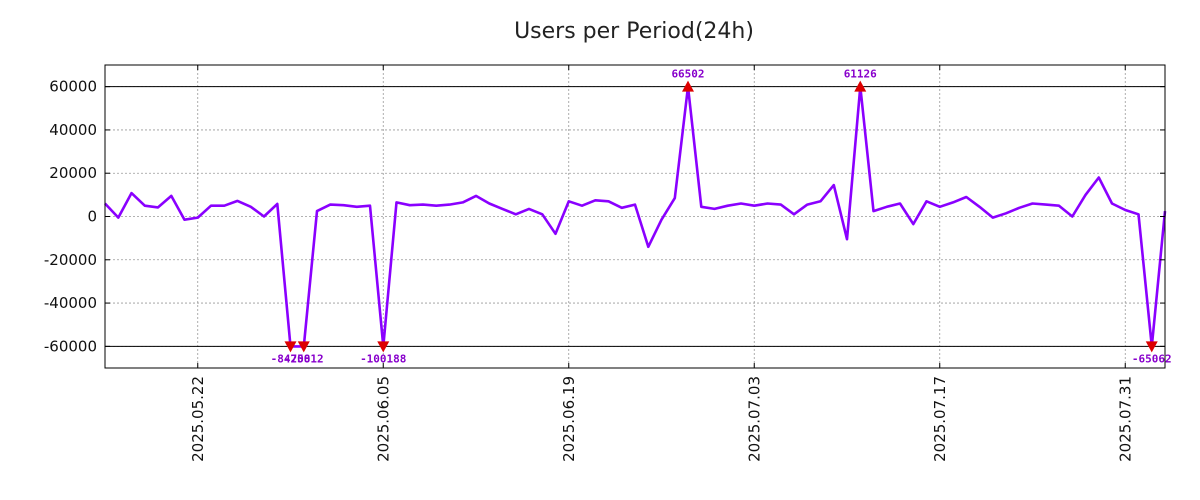  Describe the element at coordinates (198, 419) in the screenshot. I see `x-tick-label: 2025.05.22` at that location.